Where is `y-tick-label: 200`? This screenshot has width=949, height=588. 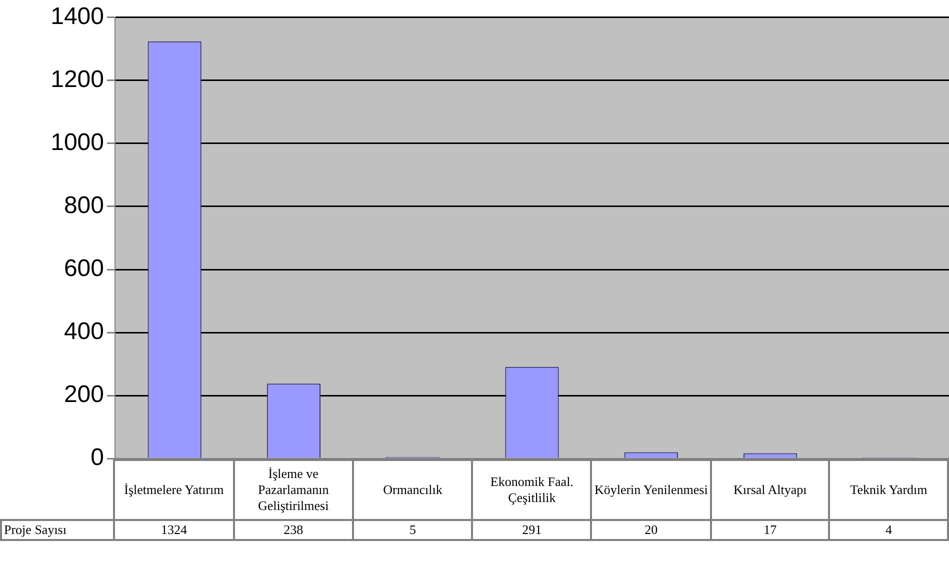 y-tick-label: 200 is located at coordinates (84, 394).